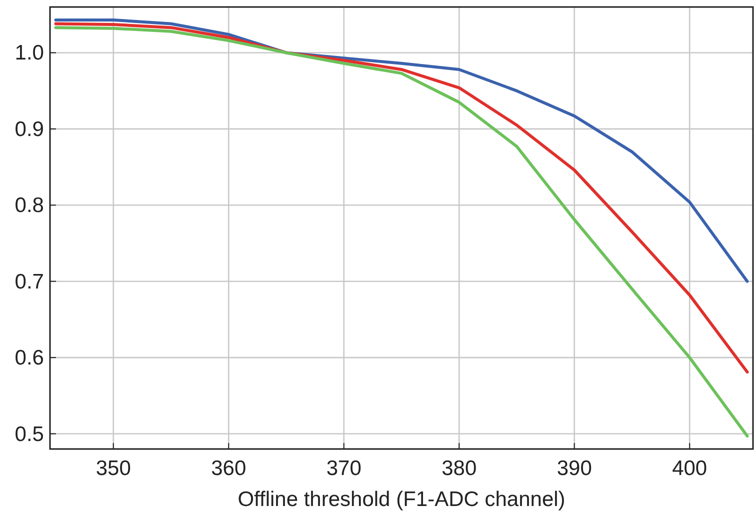  Describe the element at coordinates (29, 434) in the screenshot. I see `y-tick-label: 0.5` at that location.